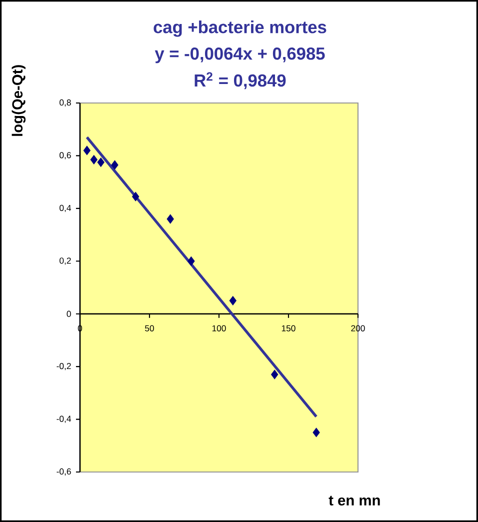 The image size is (478, 522). I want to click on y-tick-label: 0, so click(68, 313).